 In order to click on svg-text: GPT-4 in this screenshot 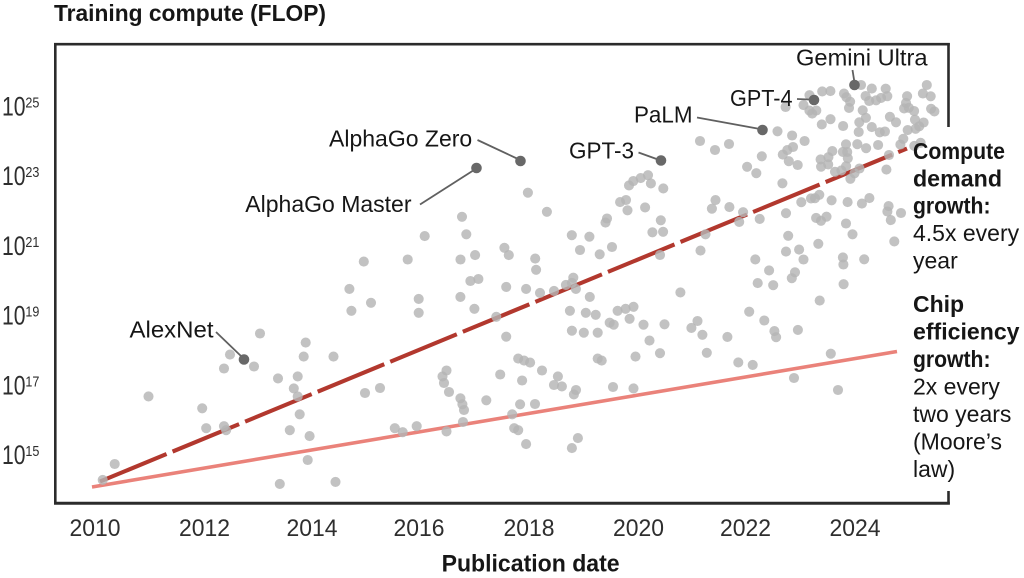, I will do `click(761, 98)`.